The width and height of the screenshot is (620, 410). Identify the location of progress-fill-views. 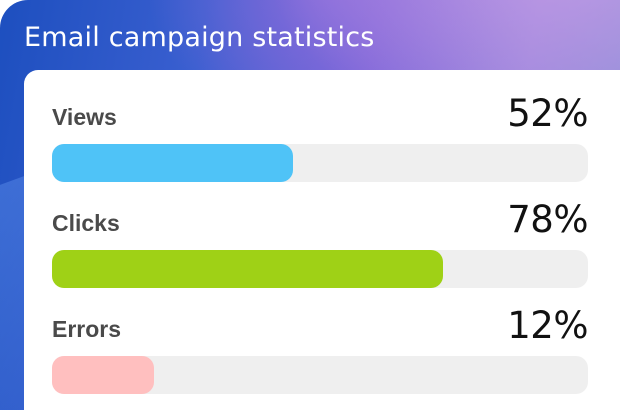
(173, 163).